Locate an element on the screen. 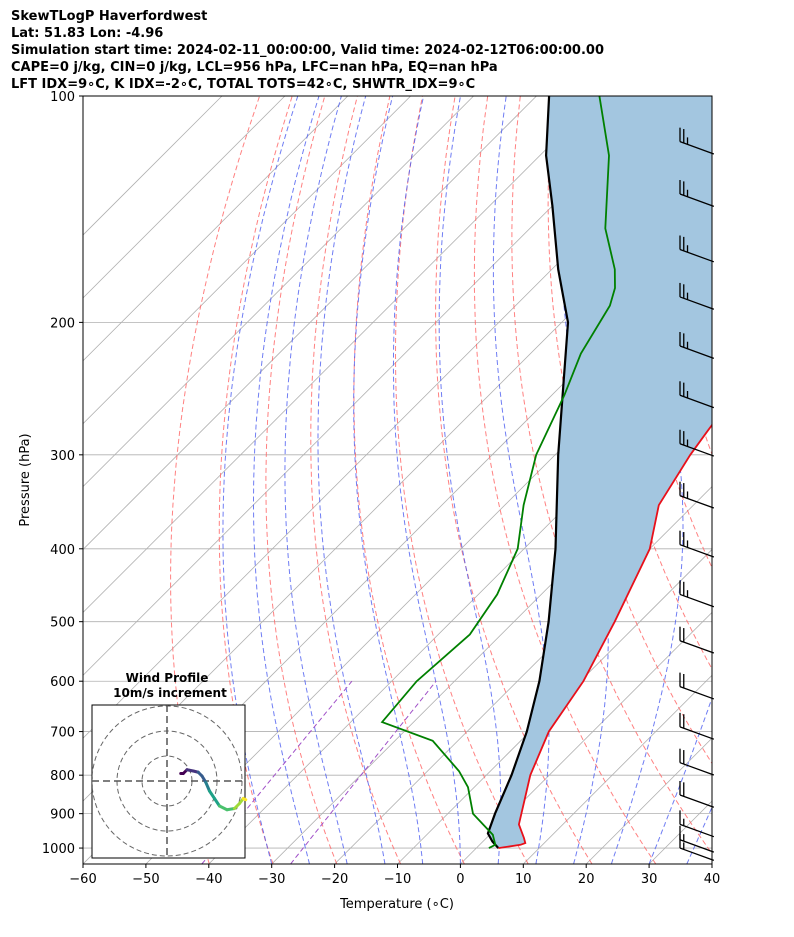 This screenshot has width=794, height=937. x-tick-label: 20 is located at coordinates (586, 879).